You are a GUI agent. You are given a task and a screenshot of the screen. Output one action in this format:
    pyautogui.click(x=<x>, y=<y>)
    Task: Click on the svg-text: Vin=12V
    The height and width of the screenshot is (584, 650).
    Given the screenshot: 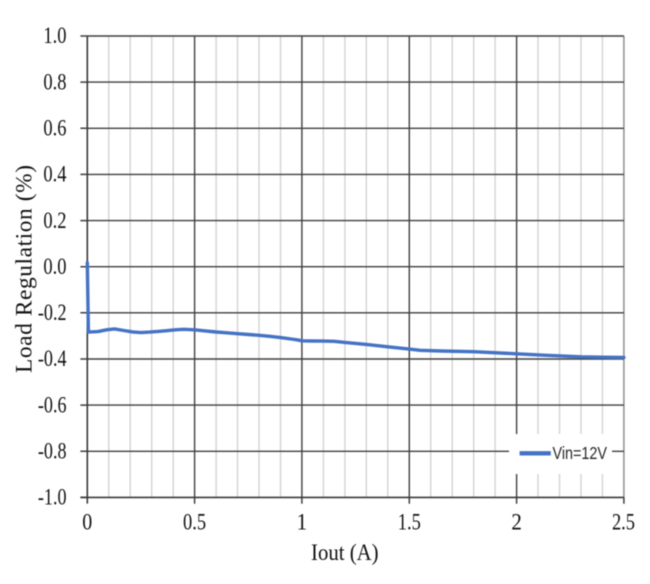 What is the action you would take?
    pyautogui.click(x=580, y=453)
    